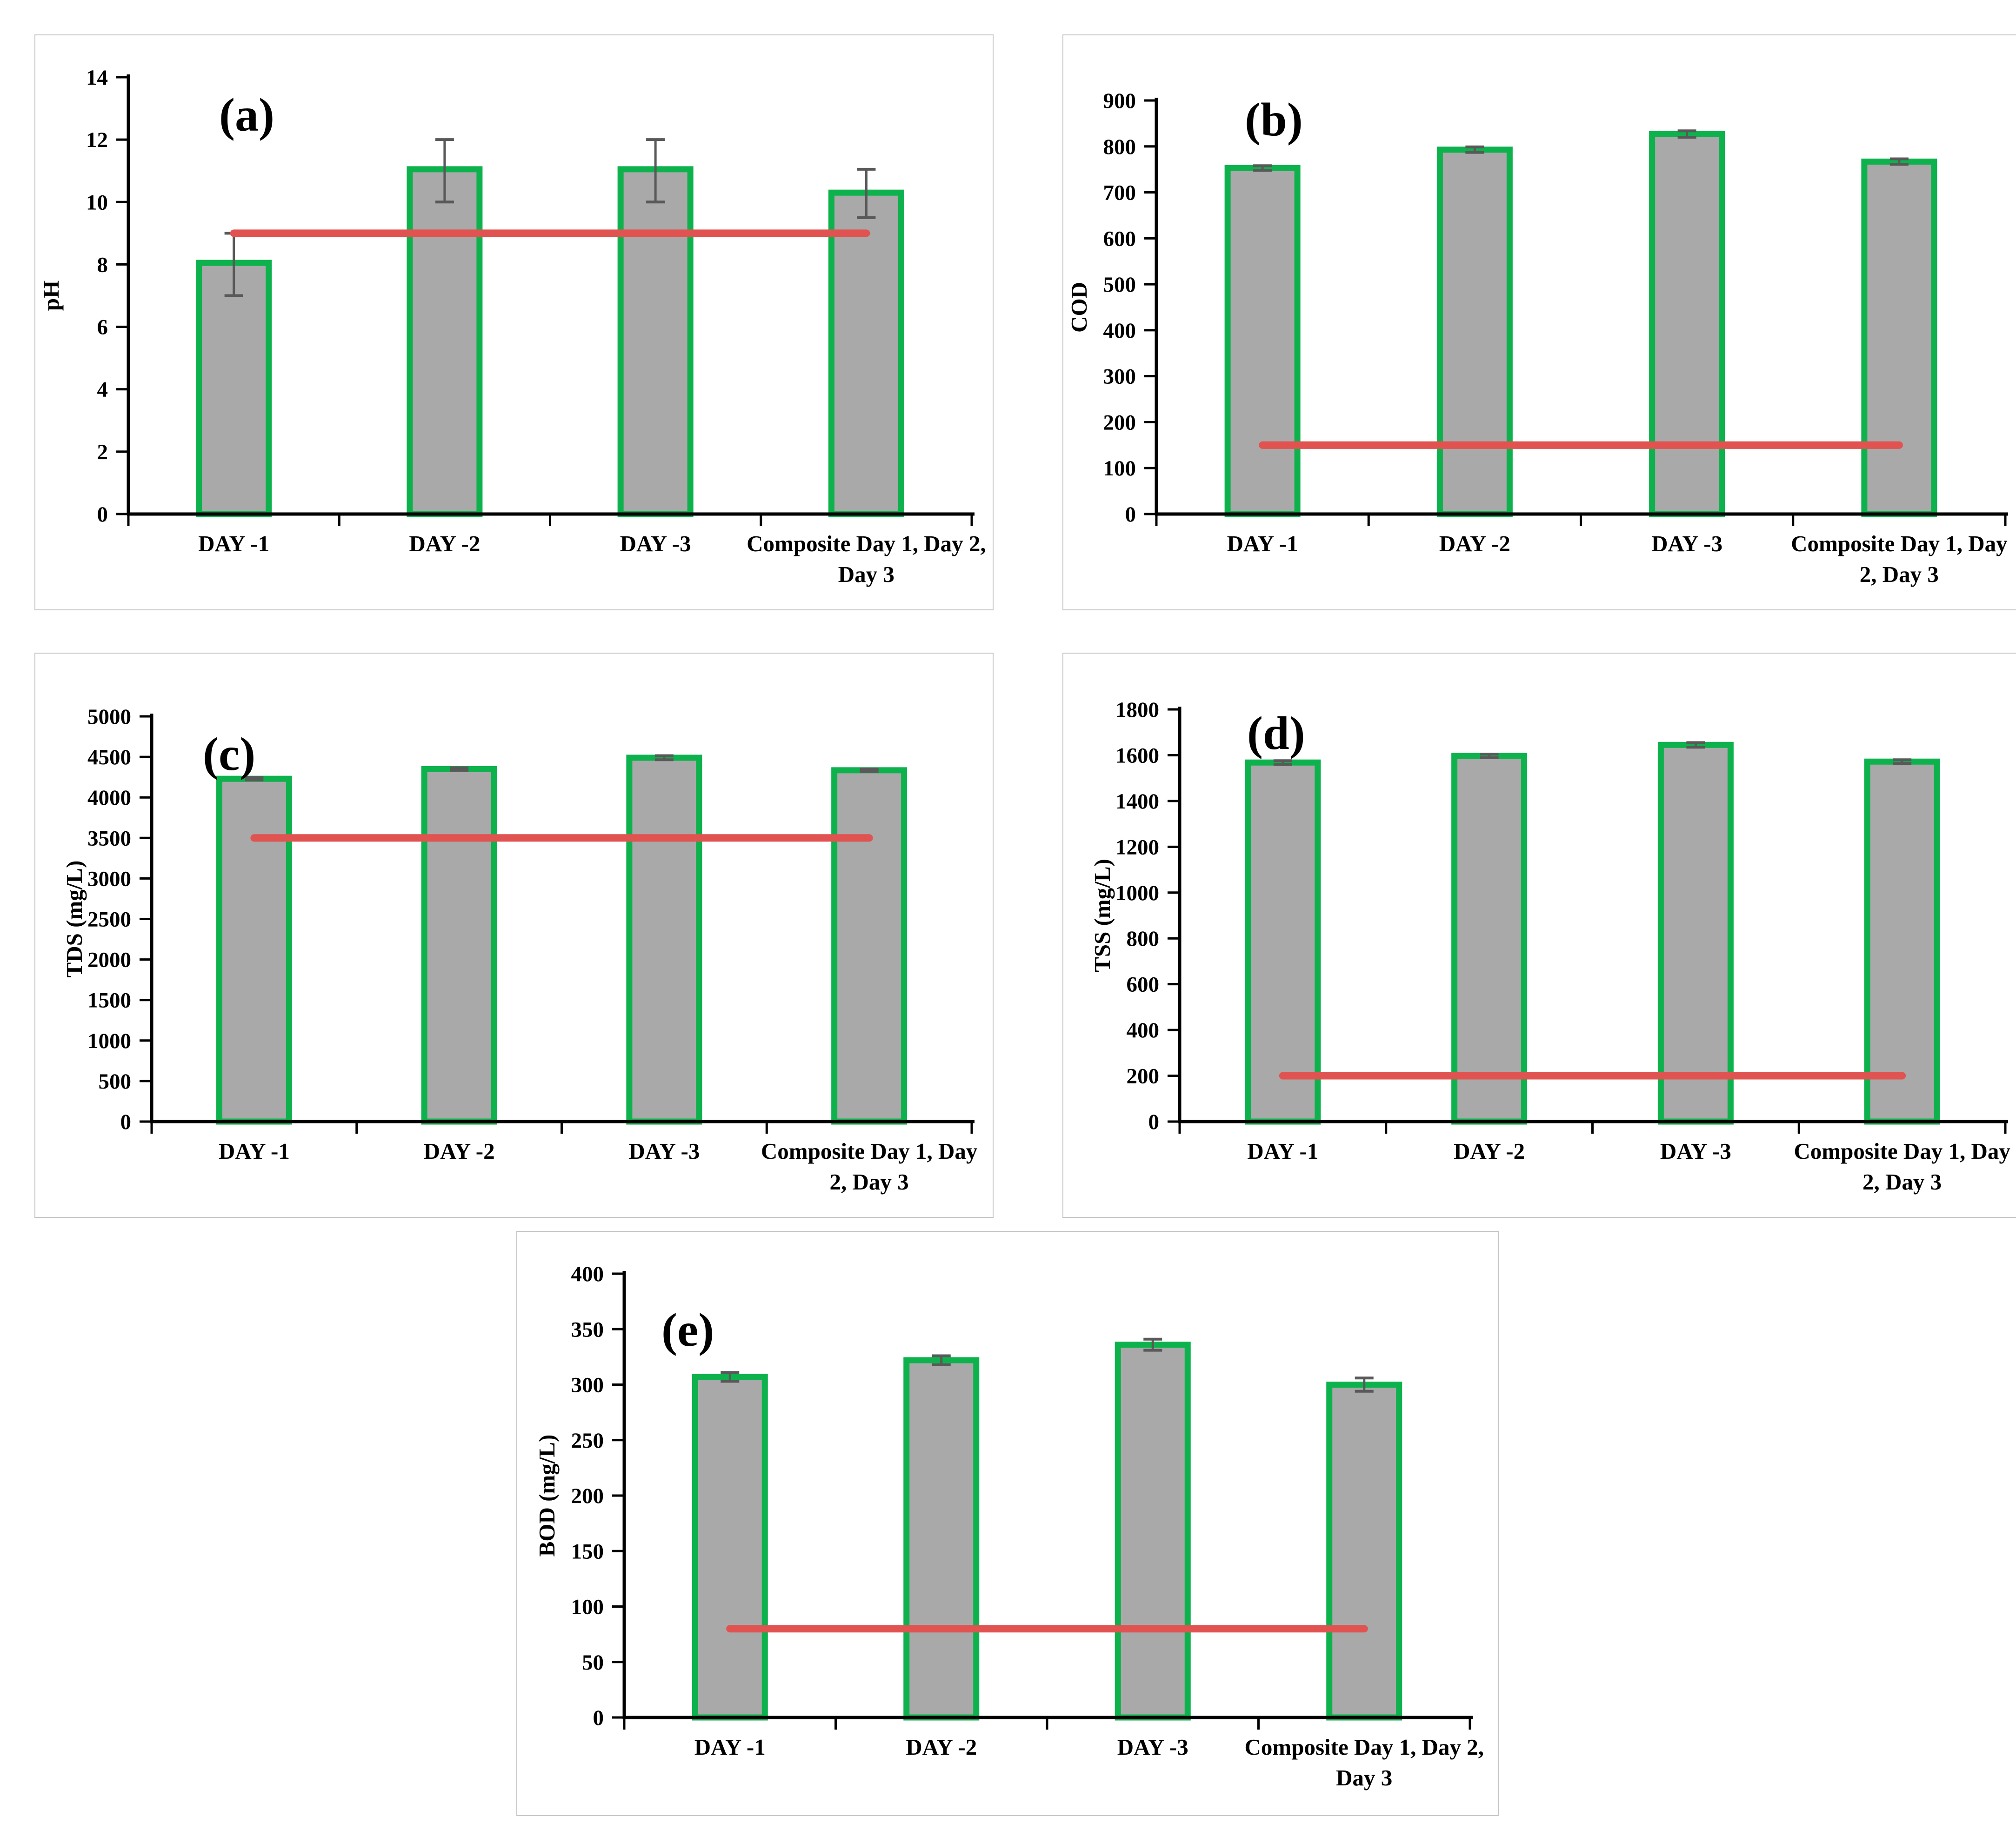 The height and width of the screenshot is (1824, 2016). Describe the element at coordinates (1137, 755) in the screenshot. I see `y-tick-label: 1600` at that location.